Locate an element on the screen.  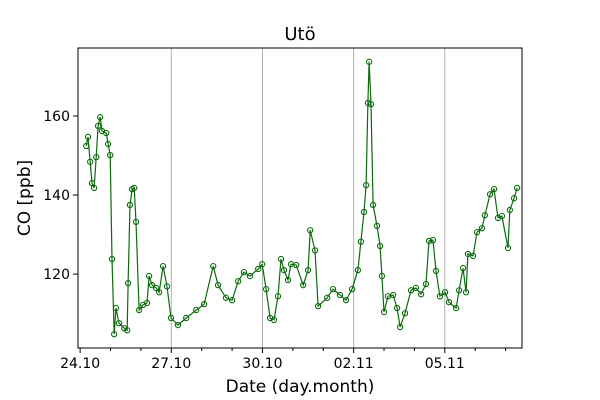
y-axis-label: CO [ppb] is located at coordinates (25, 198).